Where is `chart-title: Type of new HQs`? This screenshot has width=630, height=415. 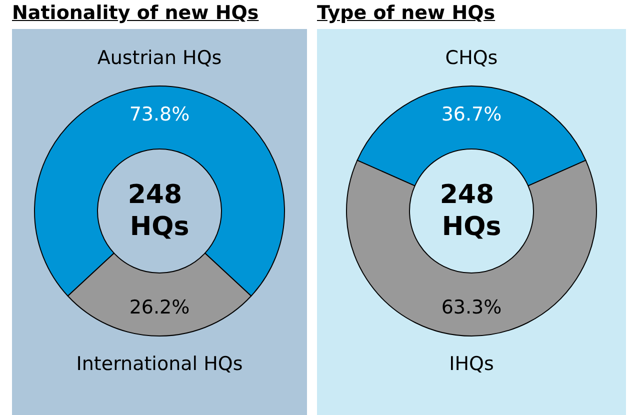
chart-title: Type of new HQs is located at coordinates (406, 13).